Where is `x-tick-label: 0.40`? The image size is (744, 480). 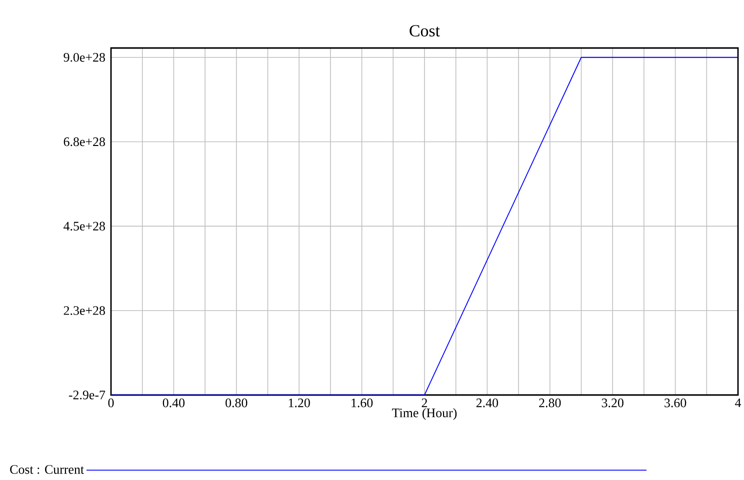 x-tick-label: 0.40 is located at coordinates (173, 403).